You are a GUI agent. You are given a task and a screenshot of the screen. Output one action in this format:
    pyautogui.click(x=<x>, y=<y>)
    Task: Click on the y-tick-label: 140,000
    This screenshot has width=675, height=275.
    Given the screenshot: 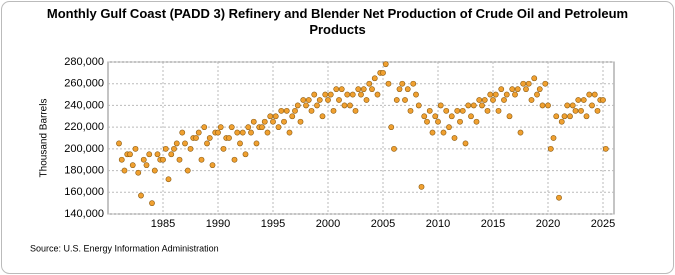 What is the action you would take?
    pyautogui.click(x=84, y=214)
    